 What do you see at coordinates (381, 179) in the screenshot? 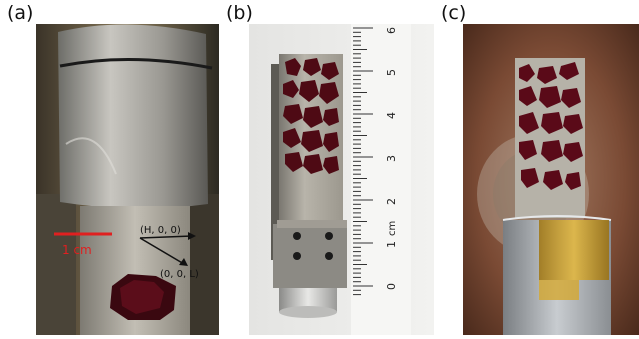
I see `ruler` at bounding box center [381, 179].